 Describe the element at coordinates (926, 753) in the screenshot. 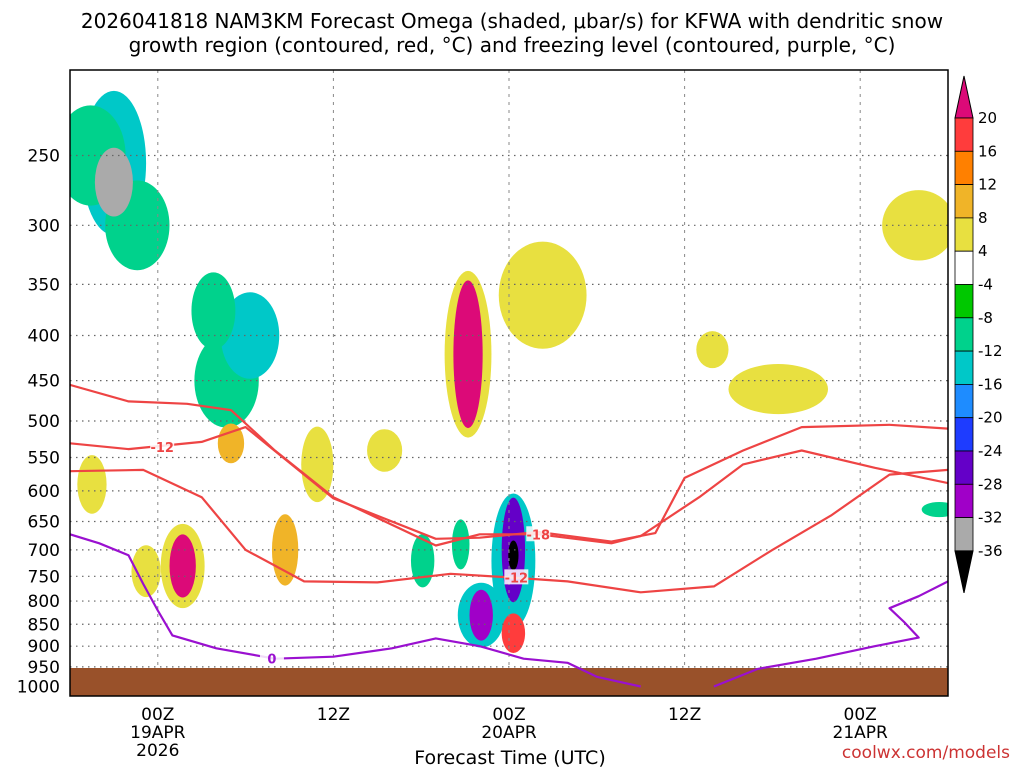

I see `site-credit: coolwx.com/models` at that location.